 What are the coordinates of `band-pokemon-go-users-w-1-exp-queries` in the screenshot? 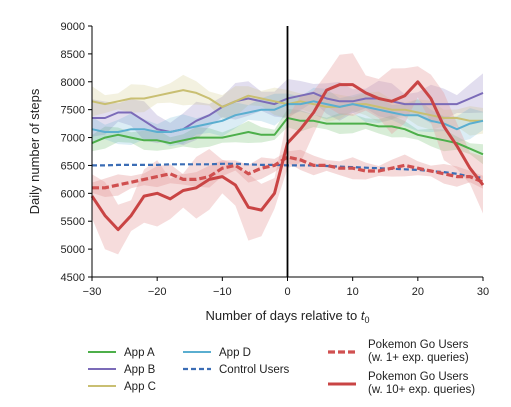 It's located at (287, 173).